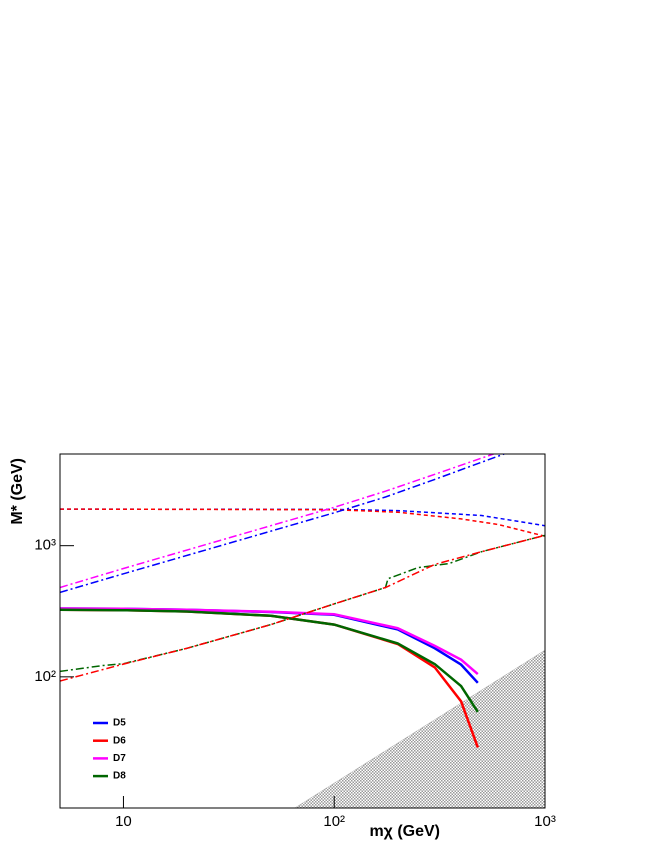  What do you see at coordinates (545, 821) in the screenshot?
I see `x-tick-label: 10³` at bounding box center [545, 821].